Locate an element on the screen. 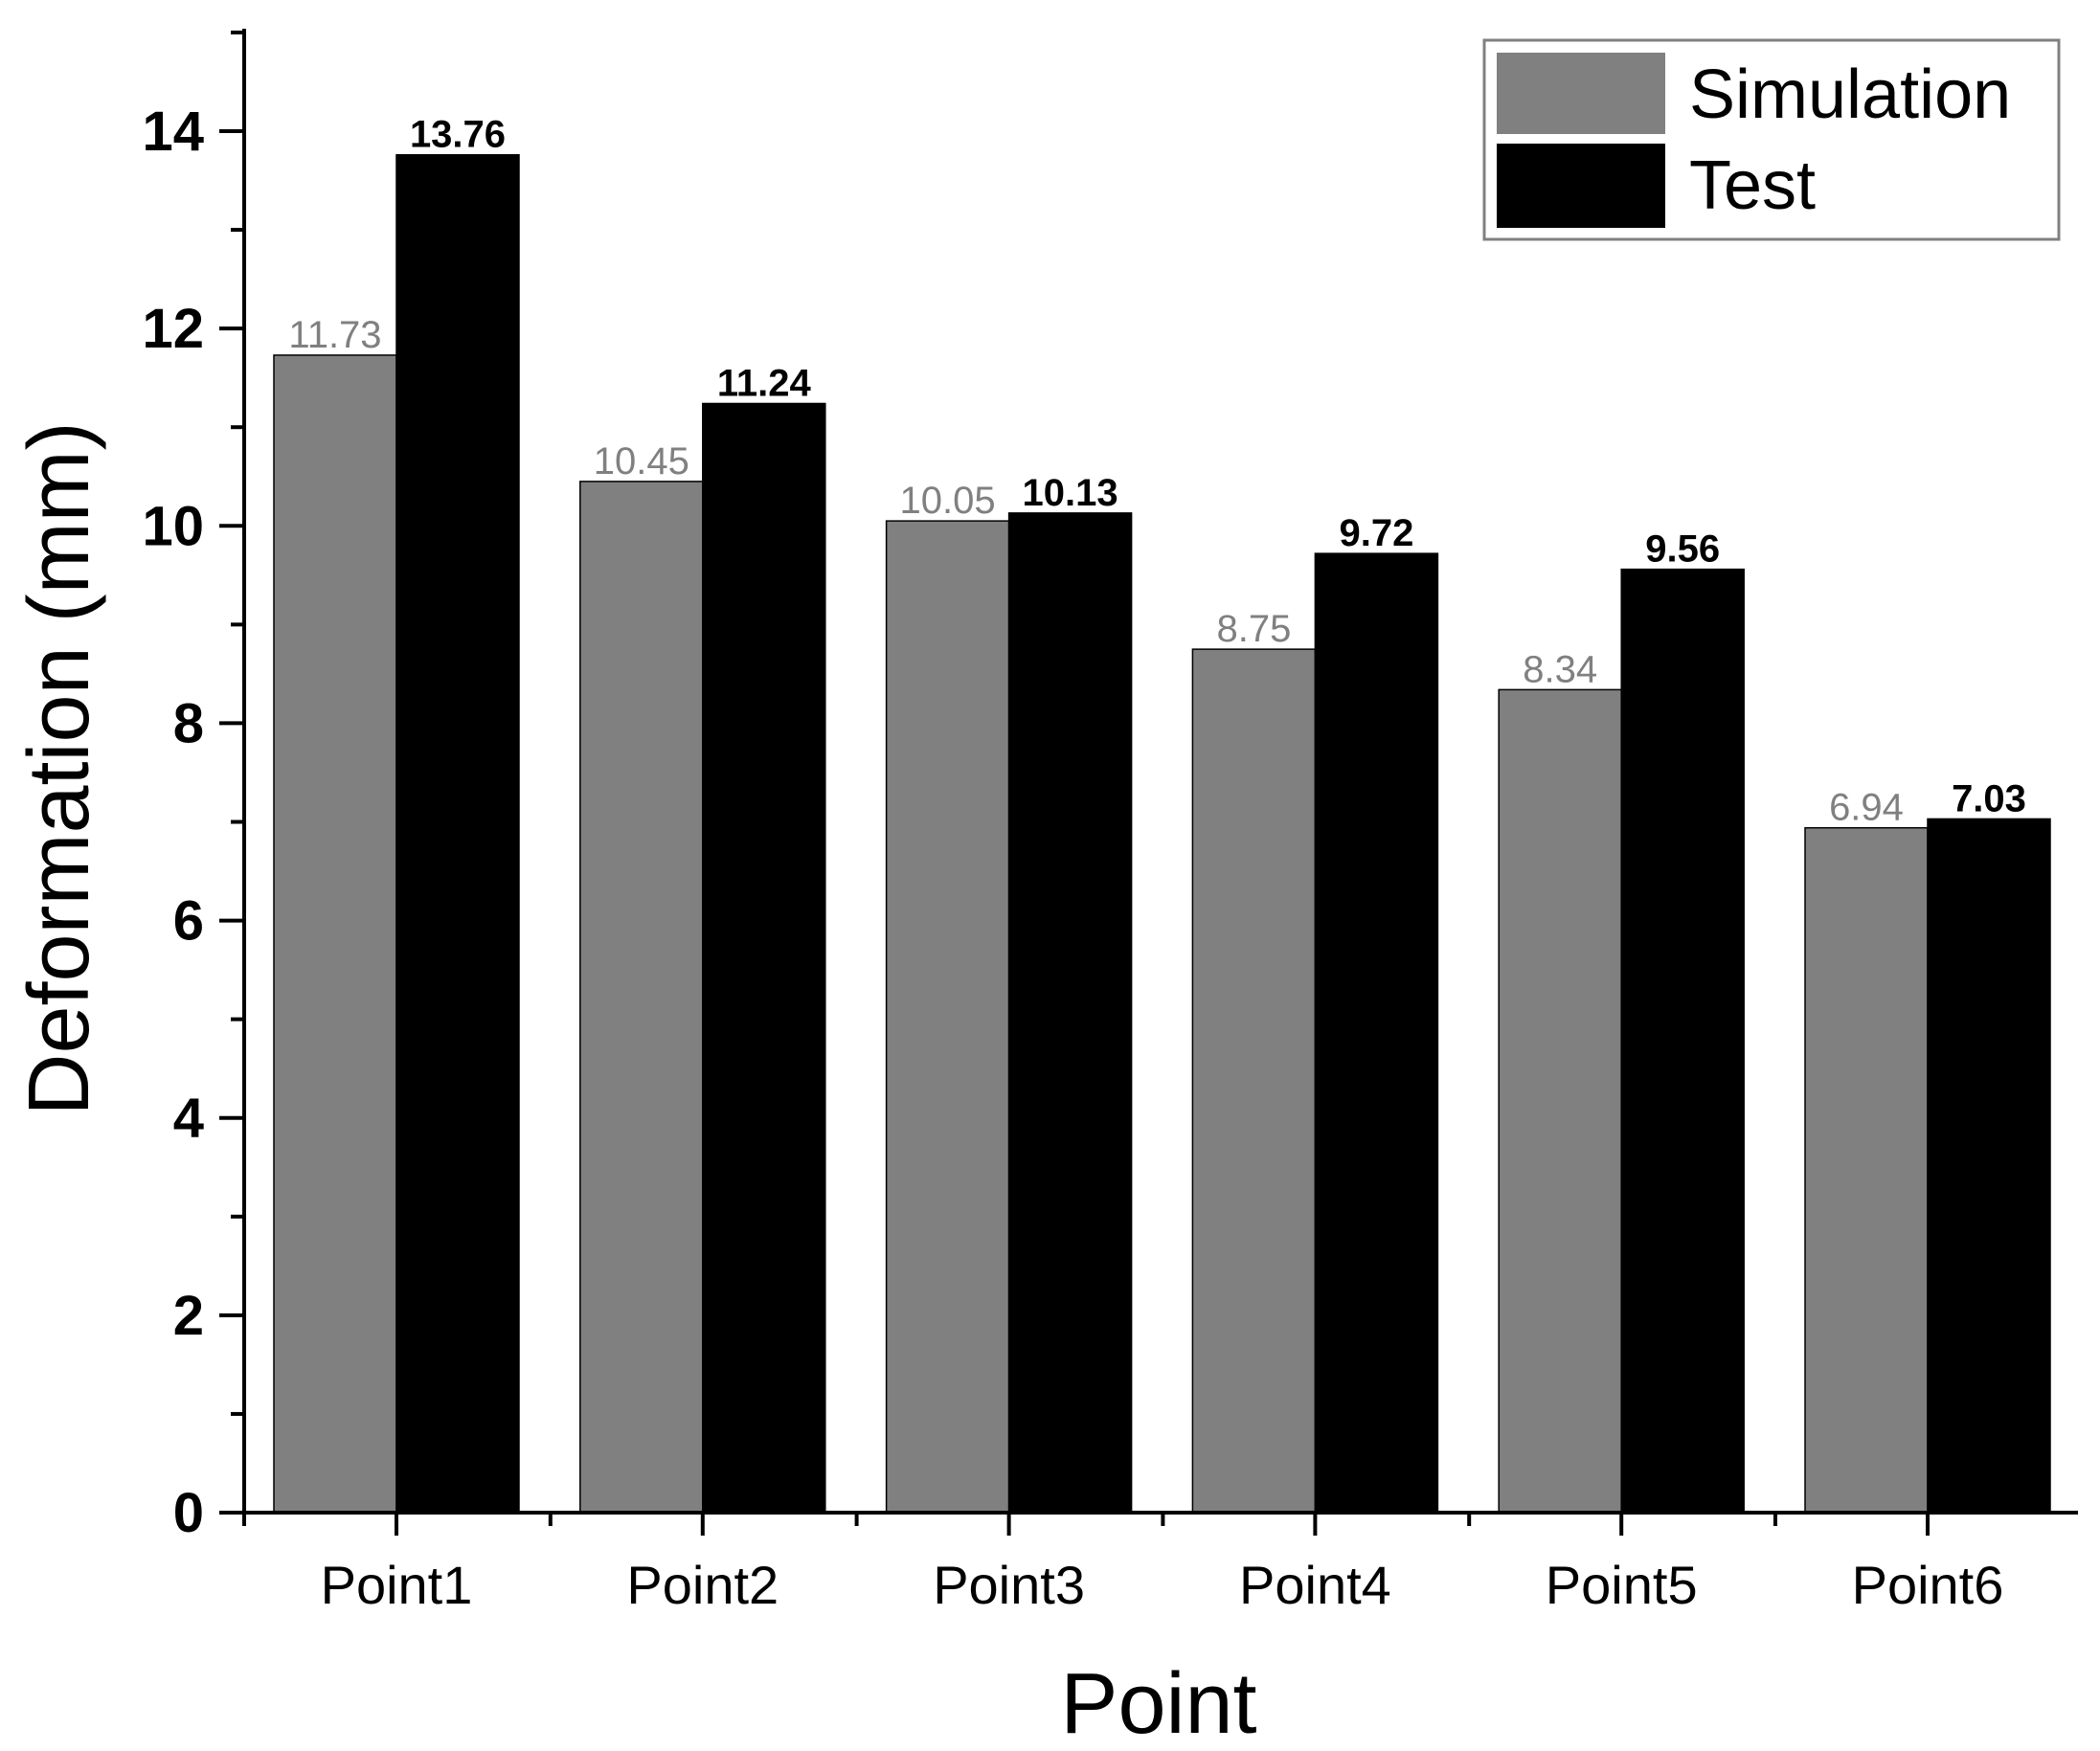 This screenshot has width=2100, height=1751. bar-simulation-point5 is located at coordinates (1560, 1101).